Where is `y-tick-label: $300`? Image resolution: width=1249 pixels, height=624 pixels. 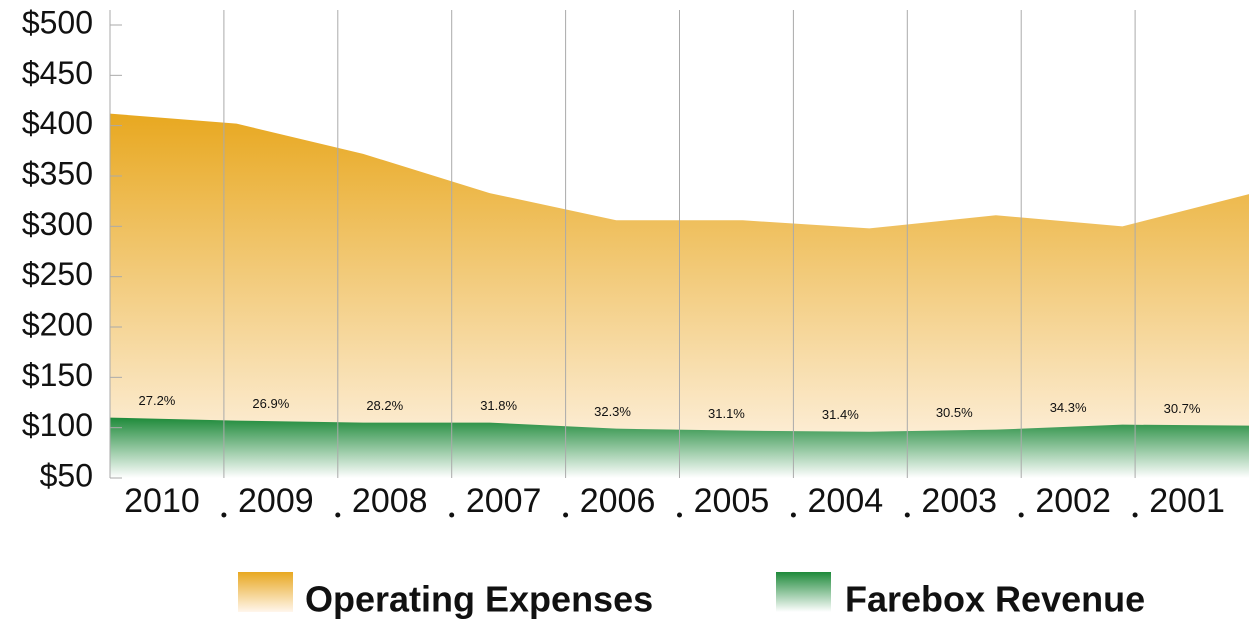
y-tick-label: $300 is located at coordinates (57, 224).